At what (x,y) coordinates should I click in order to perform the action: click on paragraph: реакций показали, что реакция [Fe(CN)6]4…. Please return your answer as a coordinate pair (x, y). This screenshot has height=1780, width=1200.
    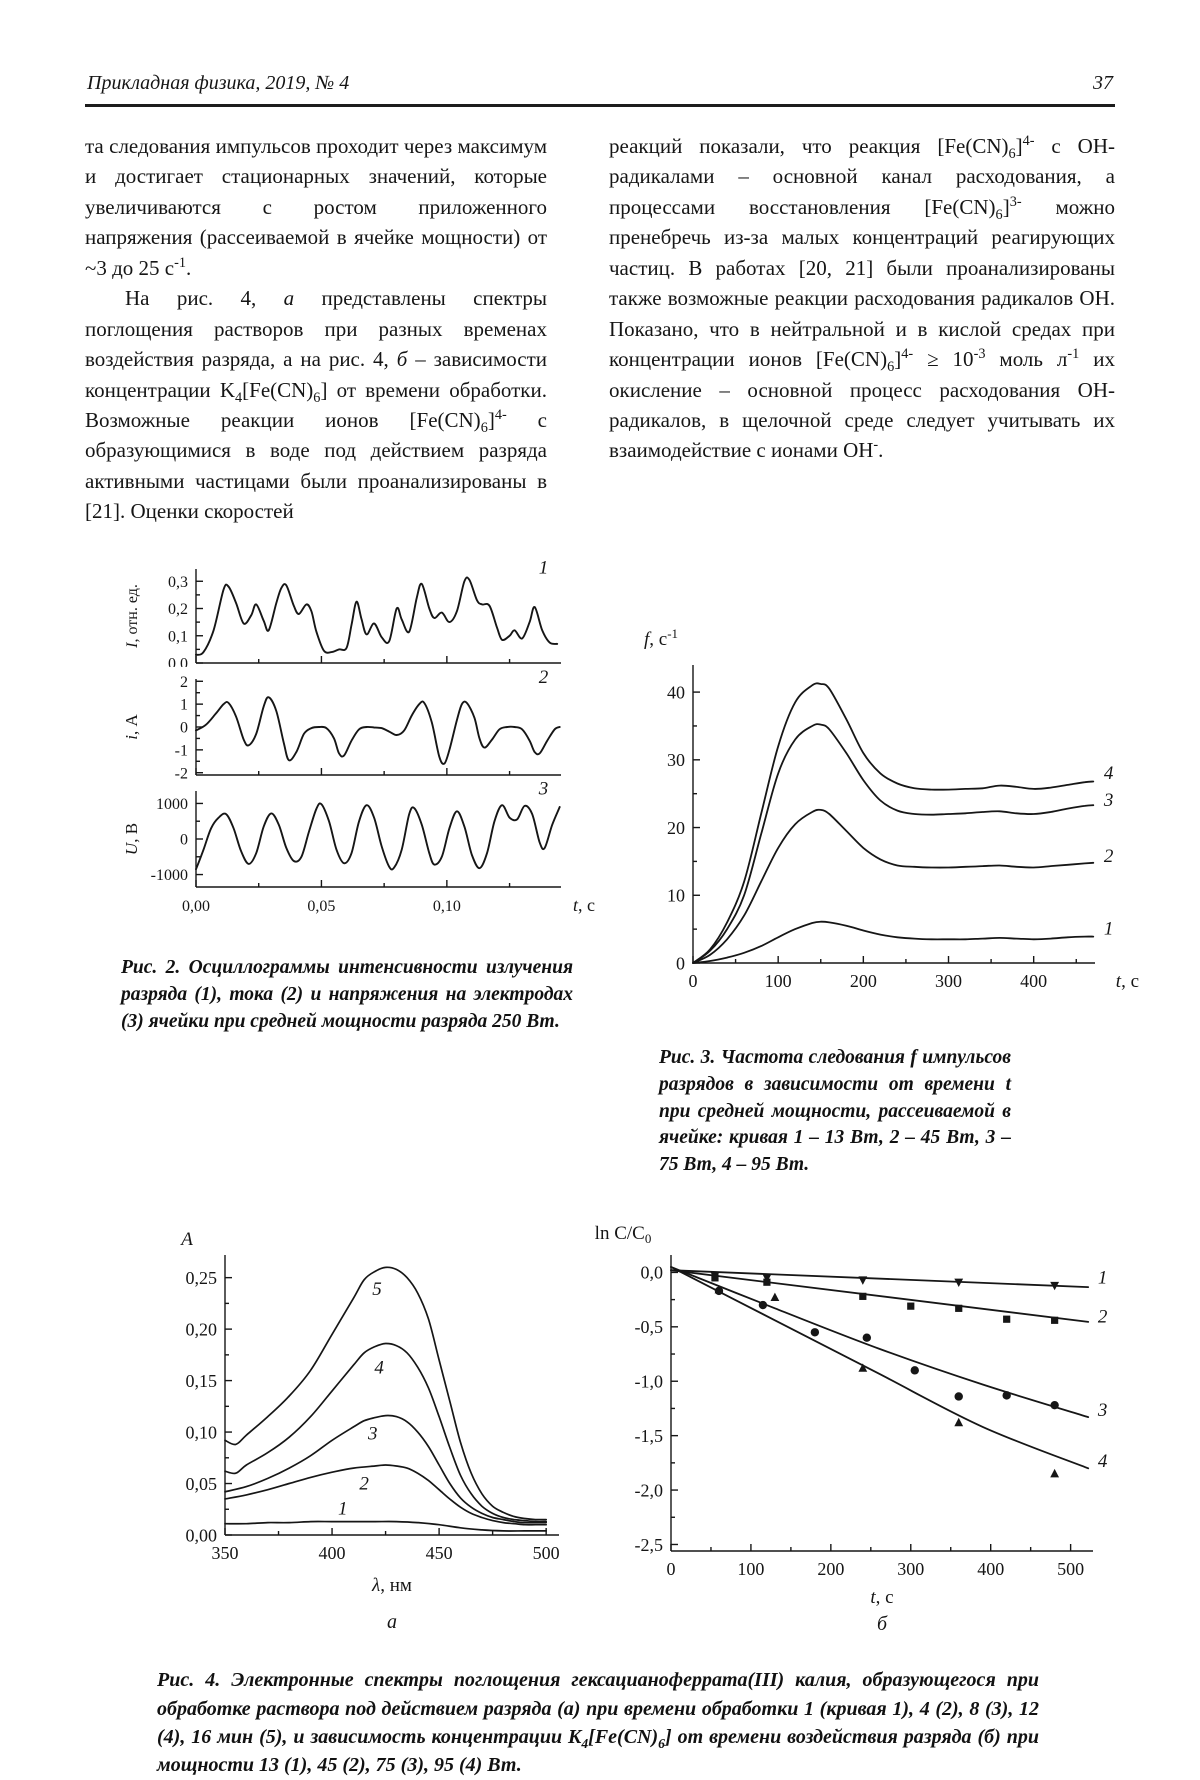
    Looking at the image, I should click on (862, 298).